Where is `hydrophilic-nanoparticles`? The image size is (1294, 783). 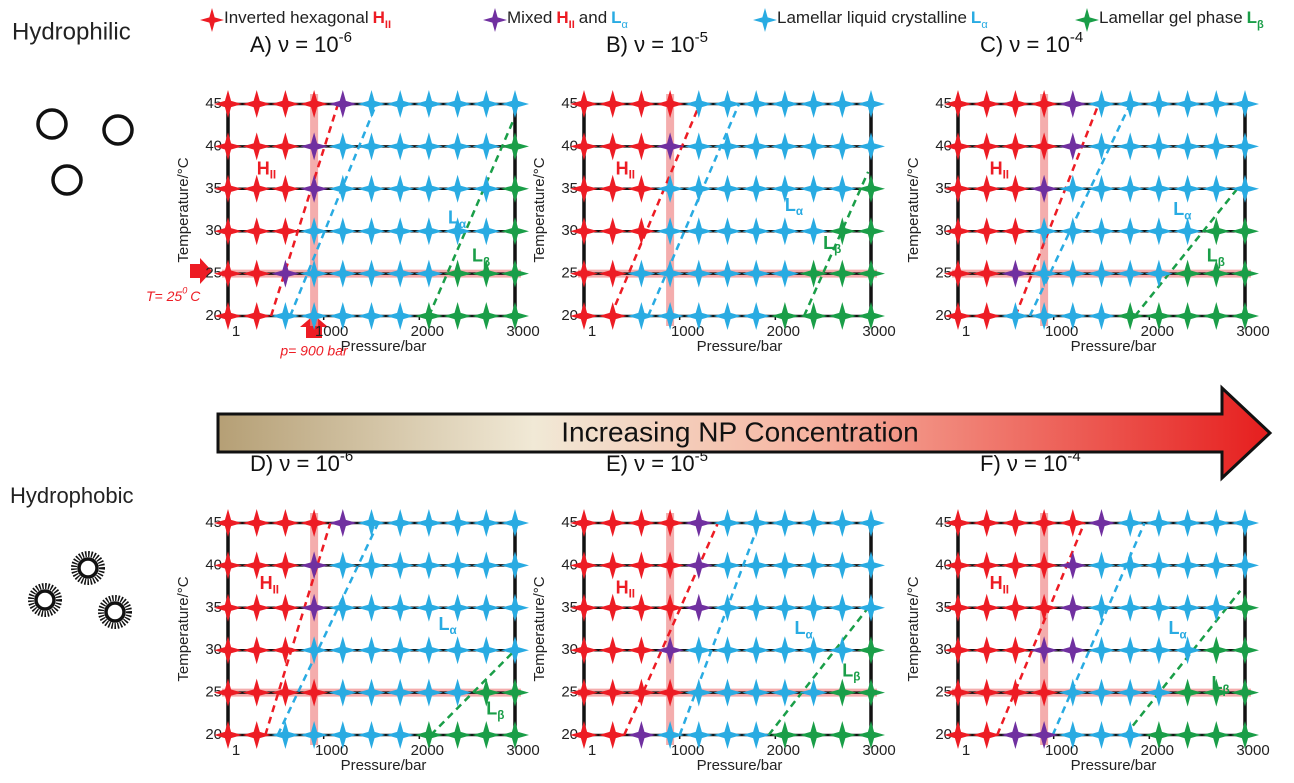
hydrophilic-nanoparticles is located at coordinates (85, 152).